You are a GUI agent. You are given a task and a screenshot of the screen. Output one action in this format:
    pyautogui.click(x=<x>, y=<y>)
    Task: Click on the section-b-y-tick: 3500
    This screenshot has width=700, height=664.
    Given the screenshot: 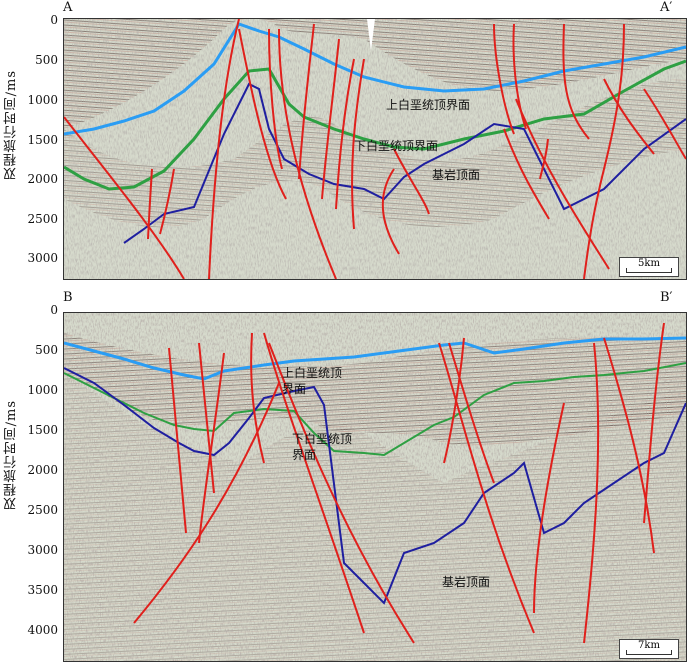 What is the action you would take?
    pyautogui.click(x=42, y=590)
    